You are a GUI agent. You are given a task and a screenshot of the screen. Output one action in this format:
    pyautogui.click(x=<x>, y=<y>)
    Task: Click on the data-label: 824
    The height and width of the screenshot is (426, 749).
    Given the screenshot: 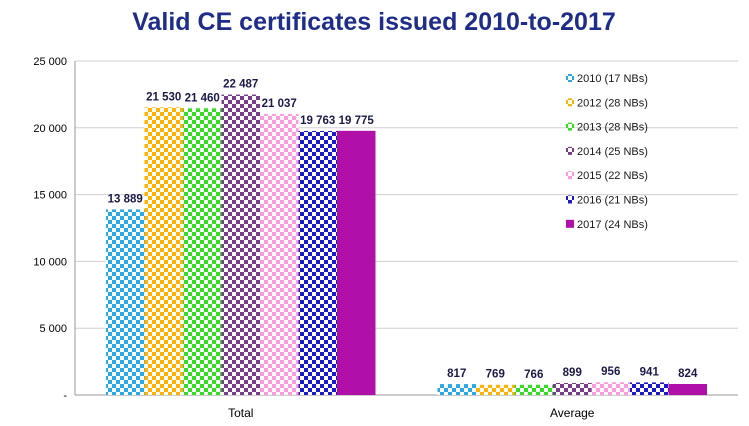 What is the action you would take?
    pyautogui.click(x=688, y=374)
    